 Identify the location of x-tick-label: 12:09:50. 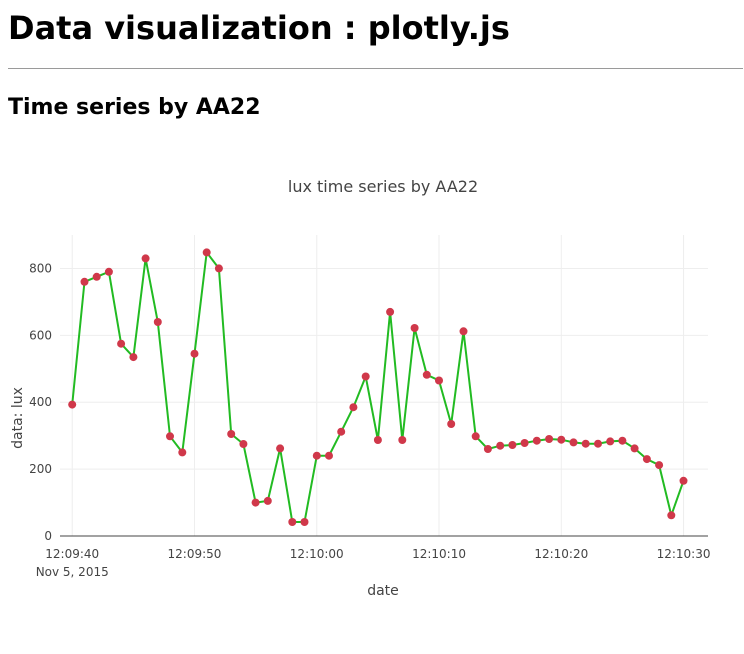
(195, 554).